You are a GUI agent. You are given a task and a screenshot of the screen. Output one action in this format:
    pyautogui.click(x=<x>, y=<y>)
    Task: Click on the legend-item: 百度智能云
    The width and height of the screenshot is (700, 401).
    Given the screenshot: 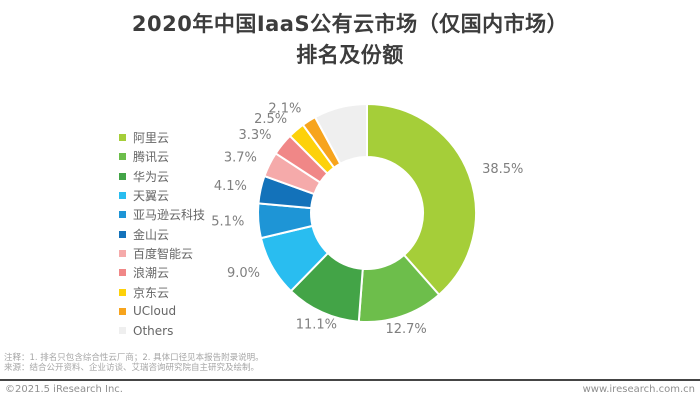 What is the action you would take?
    pyautogui.click(x=162, y=253)
    